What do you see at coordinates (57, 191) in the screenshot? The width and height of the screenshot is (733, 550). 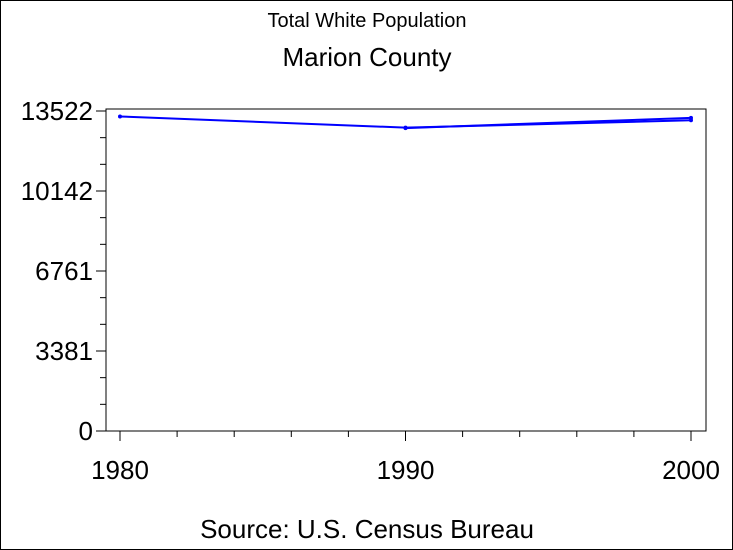 I see `y-tick-label: 10142` at bounding box center [57, 191].